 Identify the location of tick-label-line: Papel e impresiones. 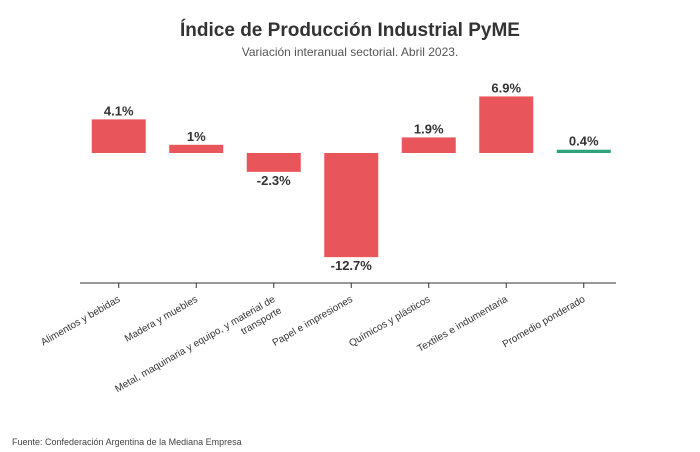
(313, 321).